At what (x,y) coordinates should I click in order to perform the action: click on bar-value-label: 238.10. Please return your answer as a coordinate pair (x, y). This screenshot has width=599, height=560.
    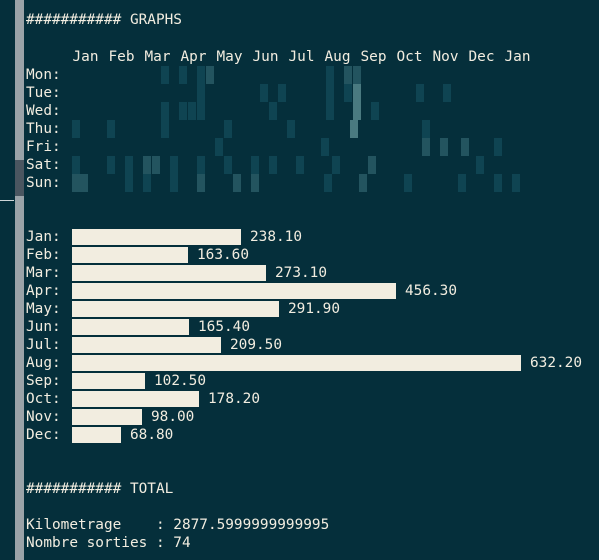
    Looking at the image, I should click on (276, 237).